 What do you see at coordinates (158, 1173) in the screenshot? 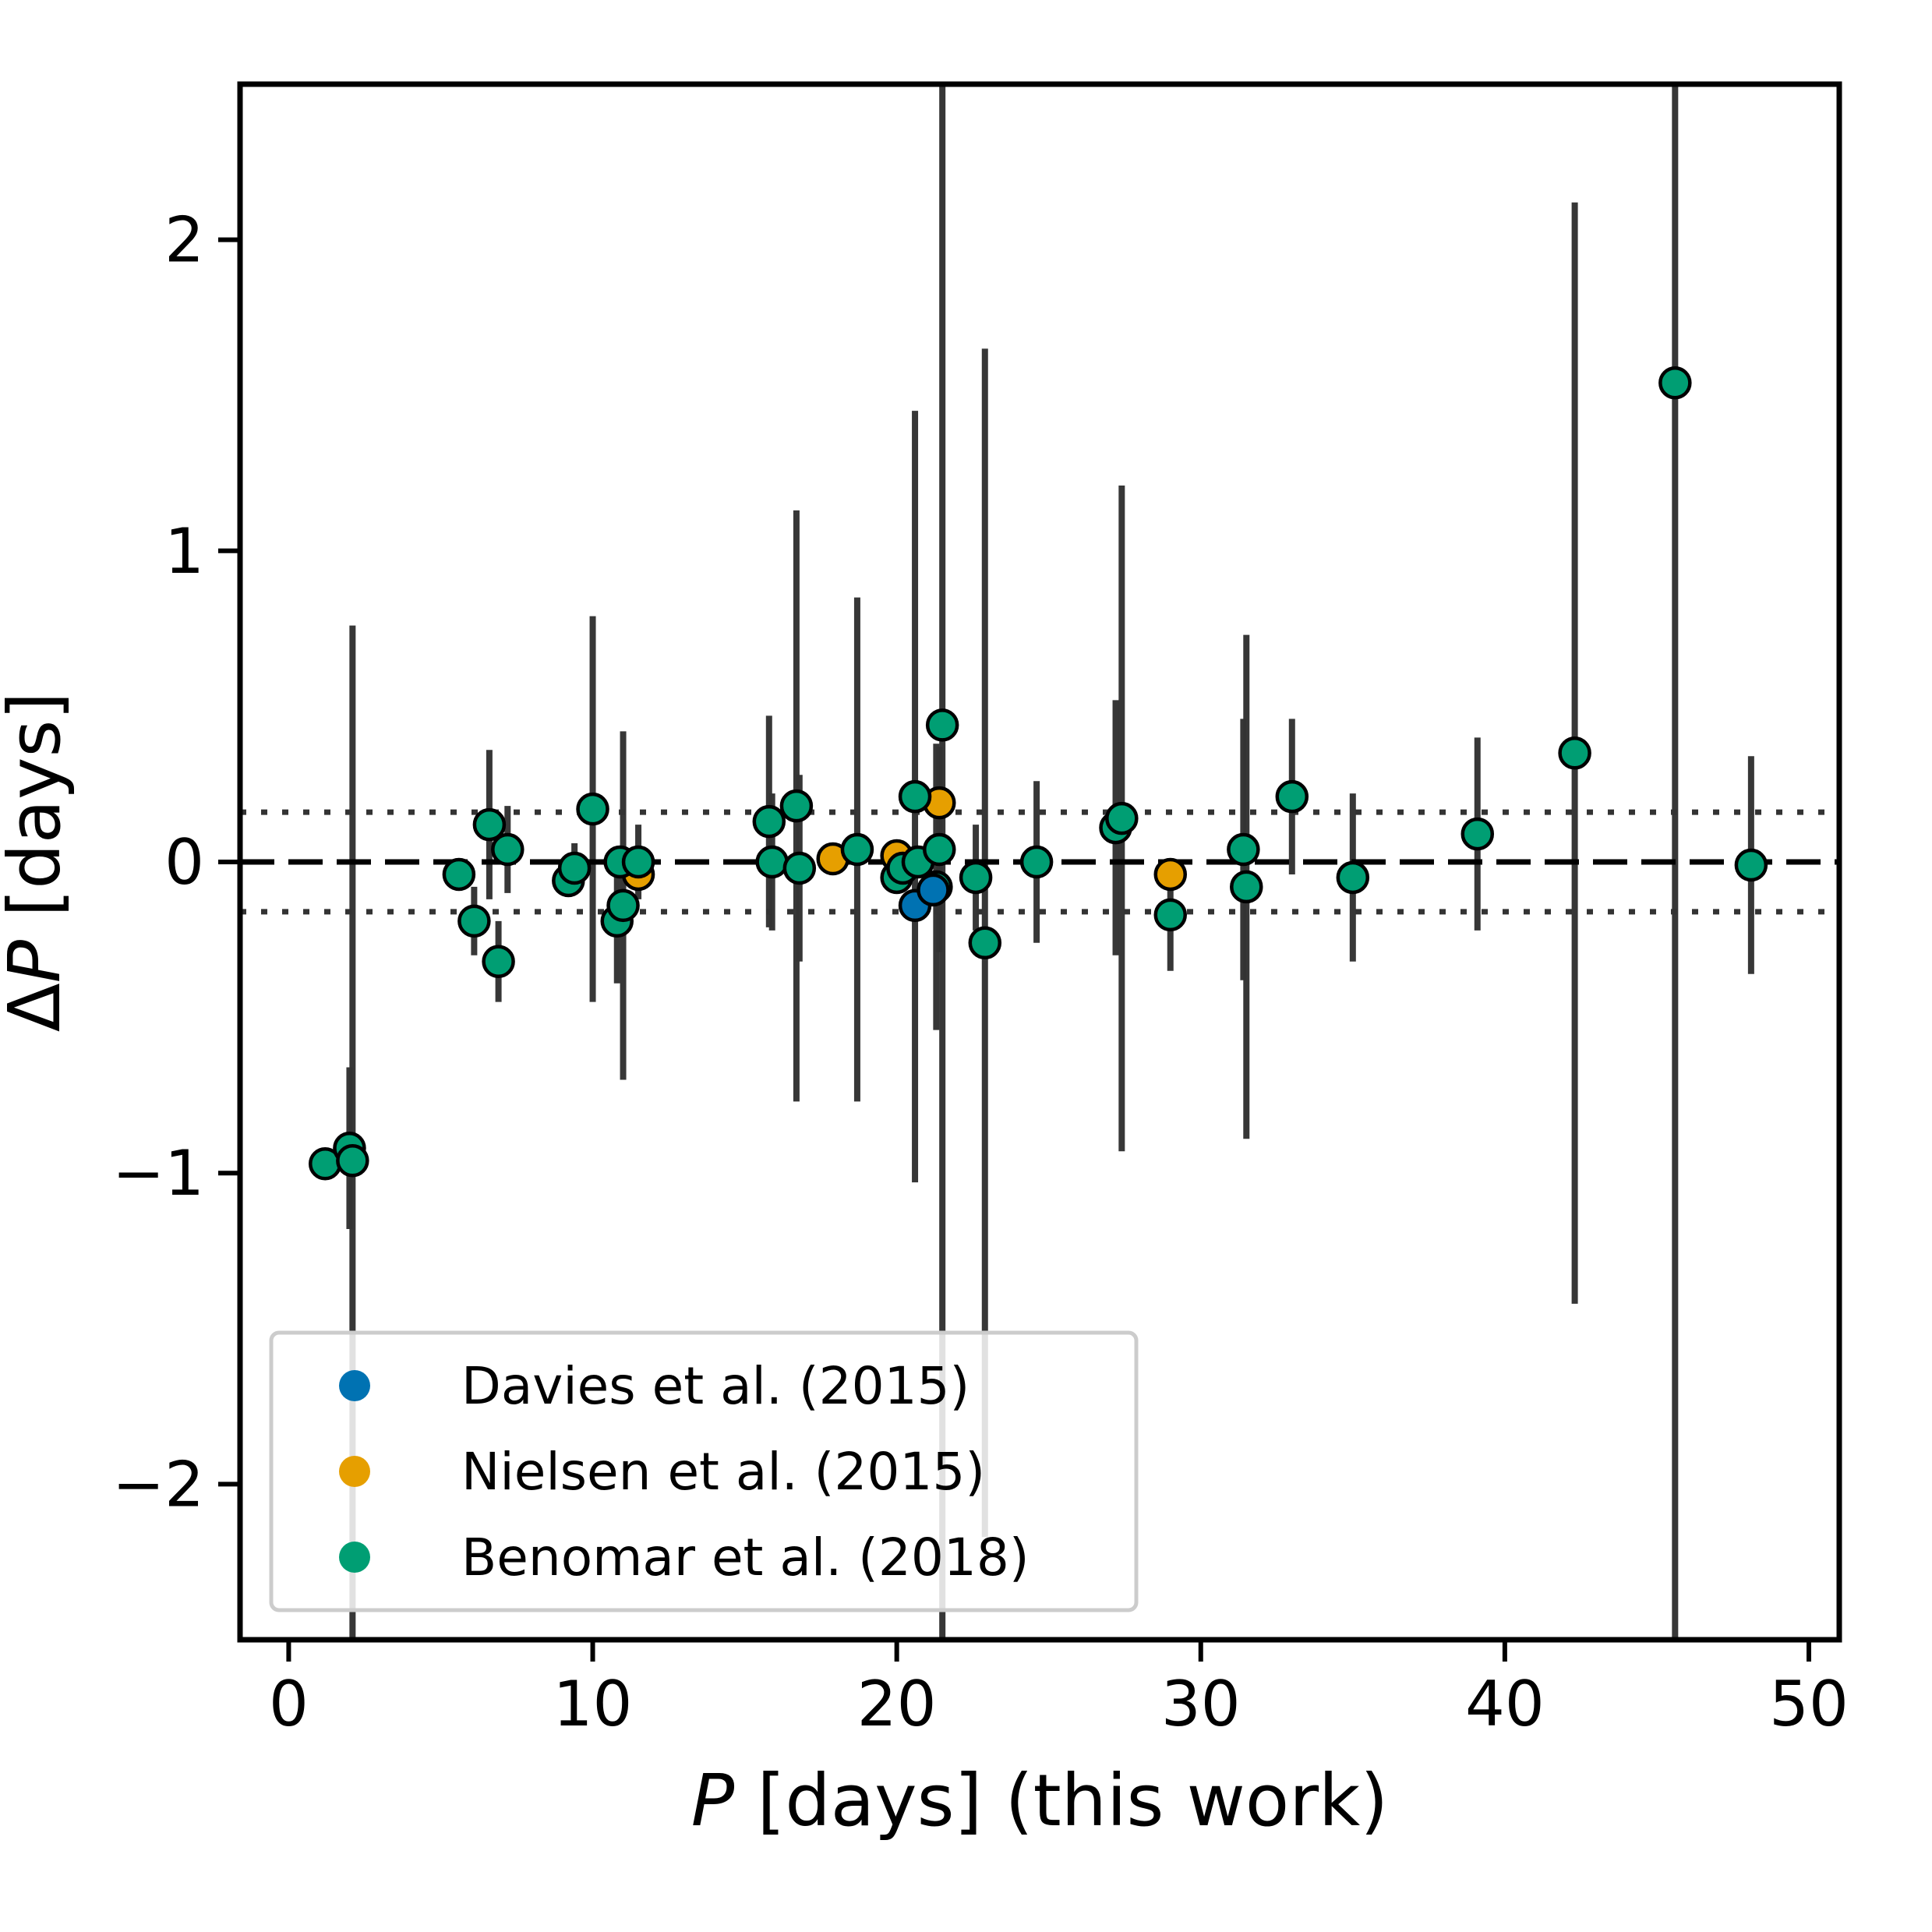
I see `y-tick-label: −1` at bounding box center [158, 1173].